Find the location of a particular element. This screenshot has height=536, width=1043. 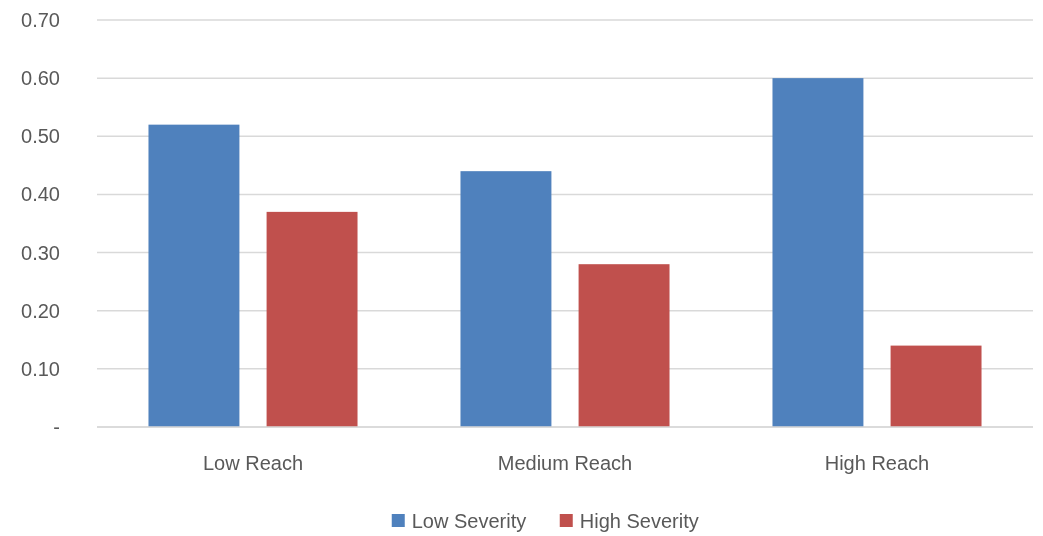

y-tick-label: 0.20 is located at coordinates (40, 310).